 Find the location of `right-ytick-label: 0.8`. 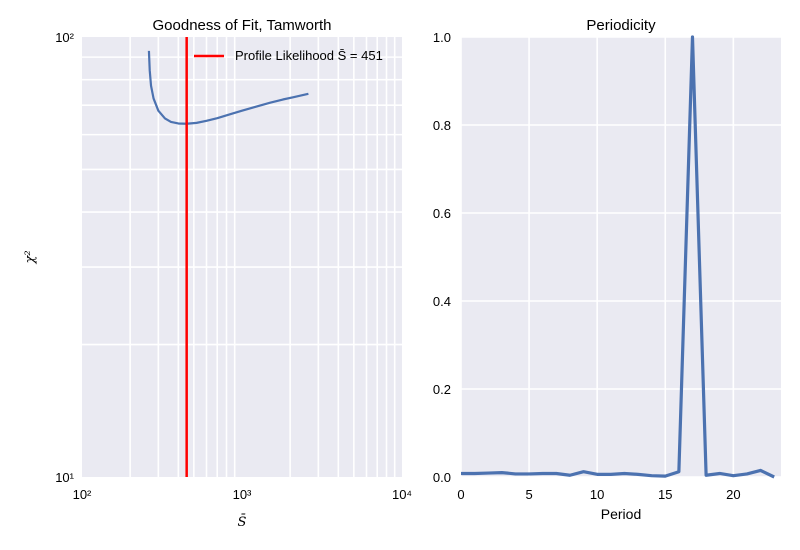

right-ytick-label: 0.8 is located at coordinates (442, 125).